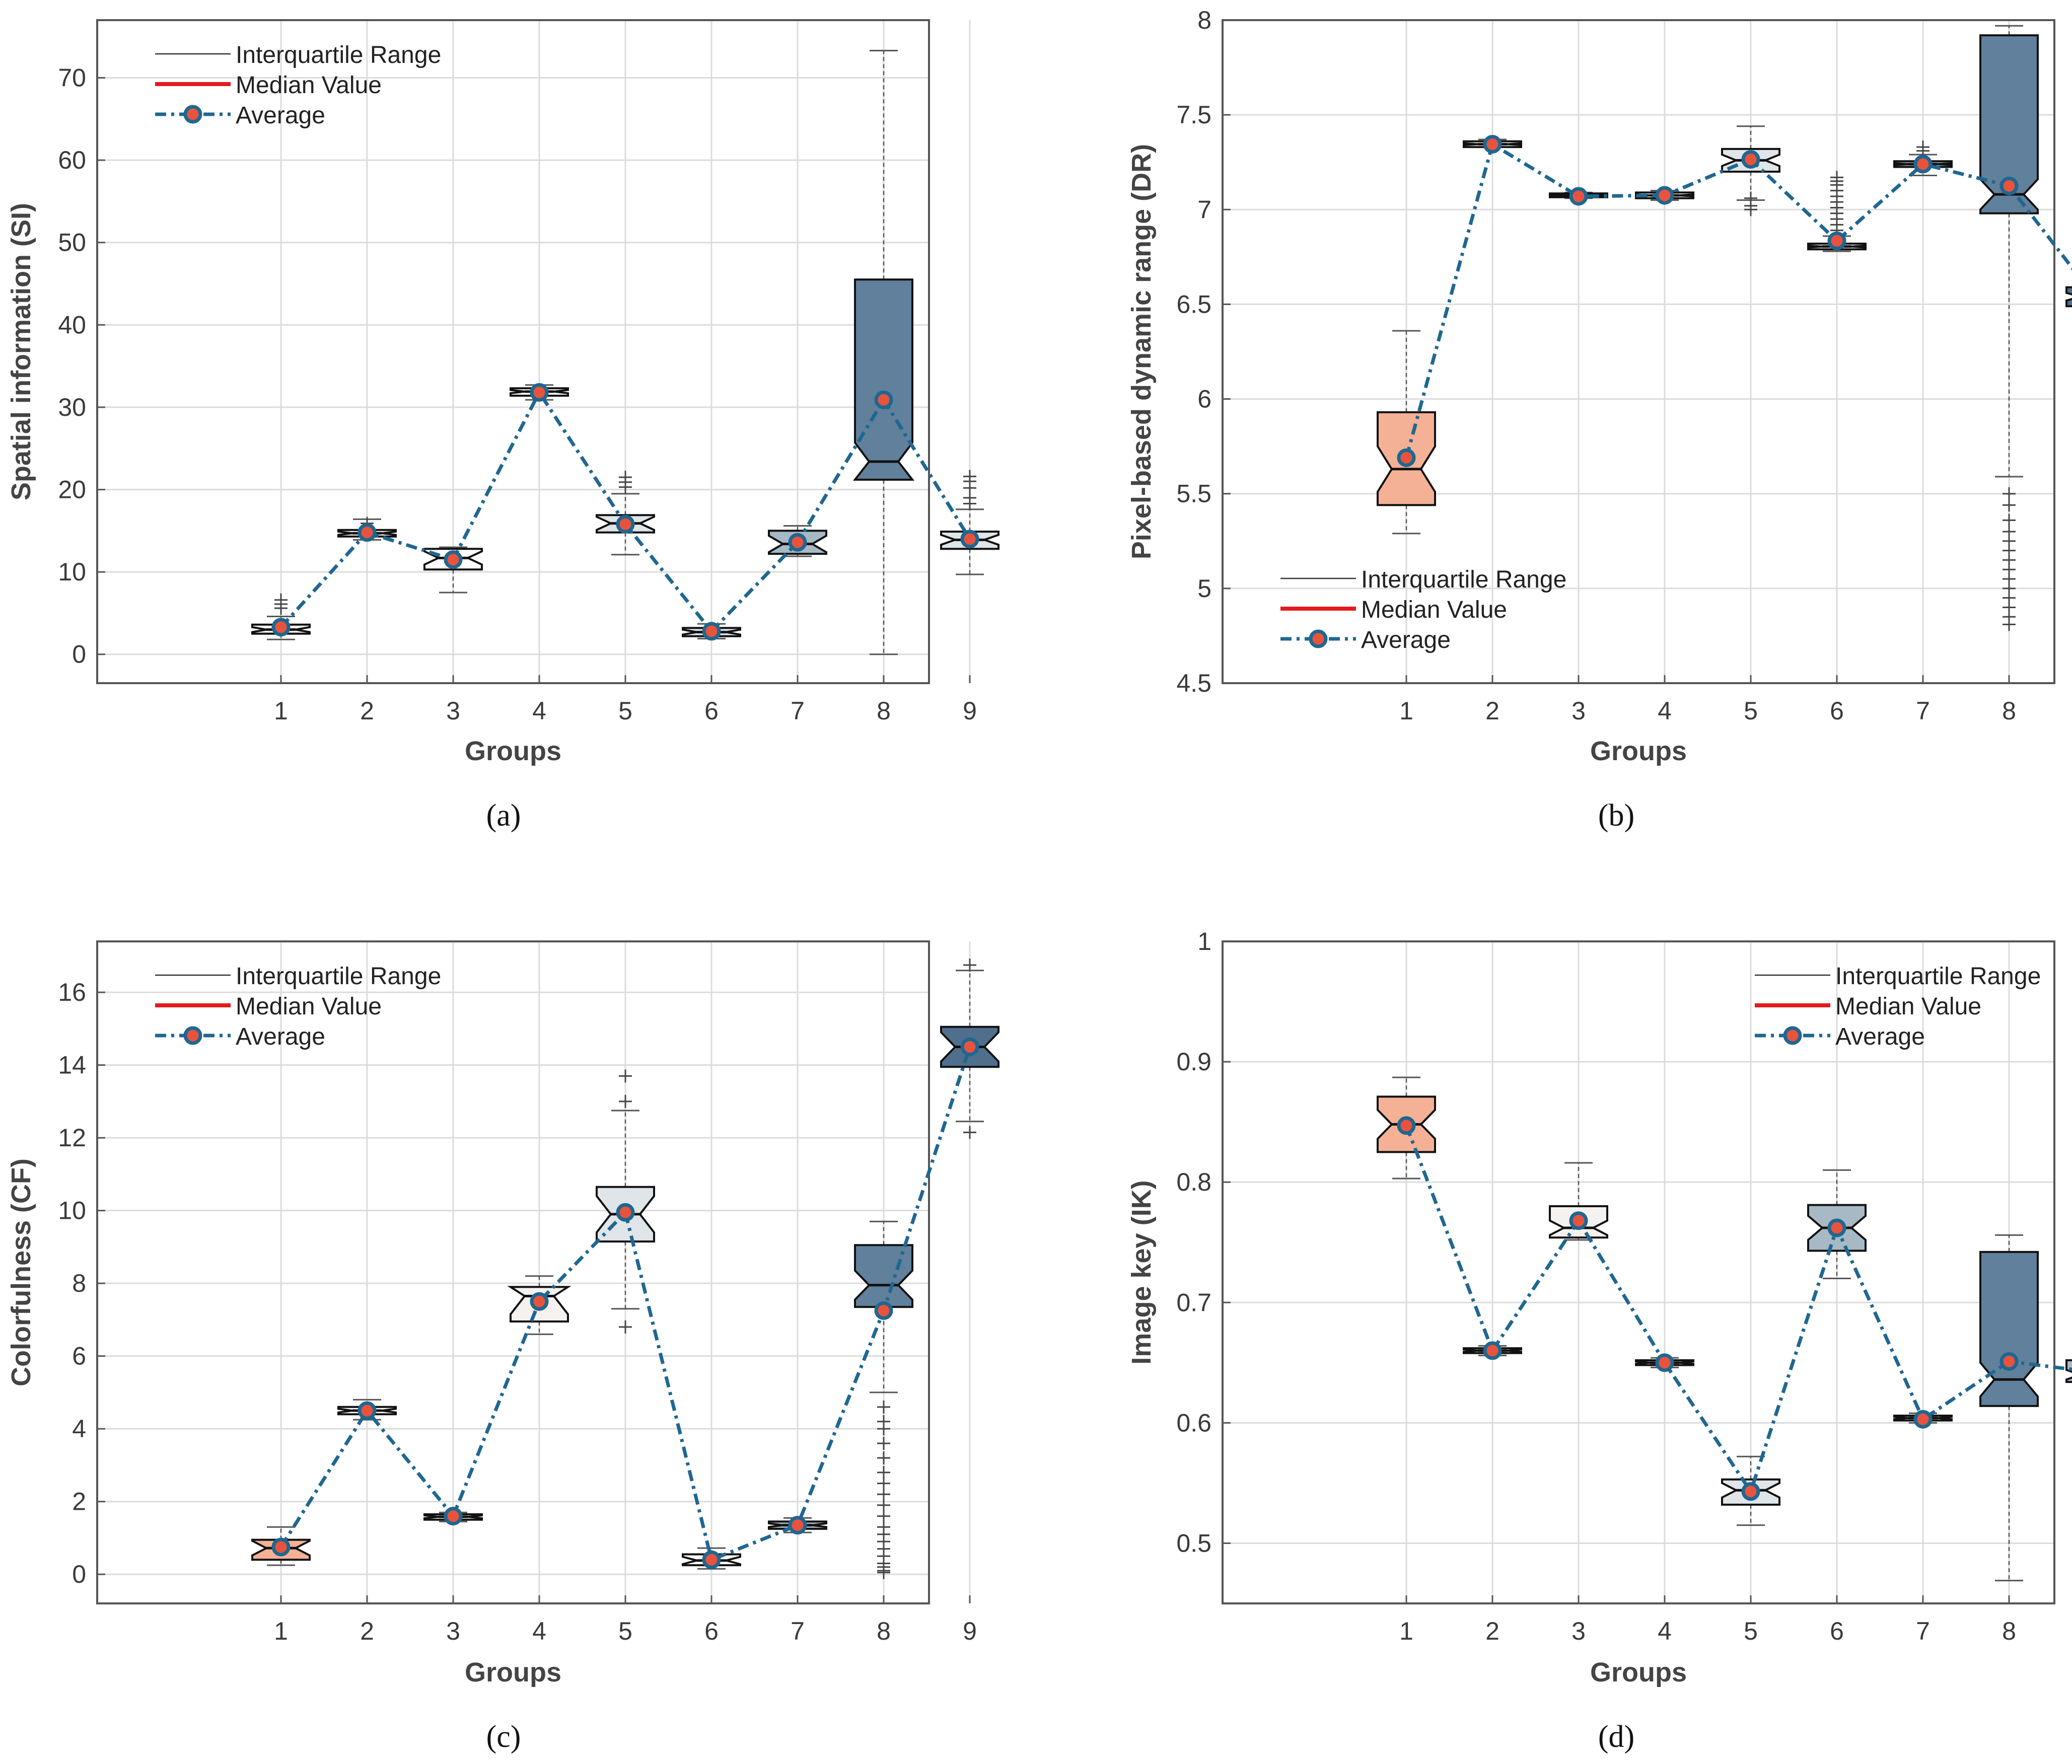 Image resolution: width=2072 pixels, height=1764 pixels. Describe the element at coordinates (72, 1065) in the screenshot. I see `y-tick-label: 14` at that location.